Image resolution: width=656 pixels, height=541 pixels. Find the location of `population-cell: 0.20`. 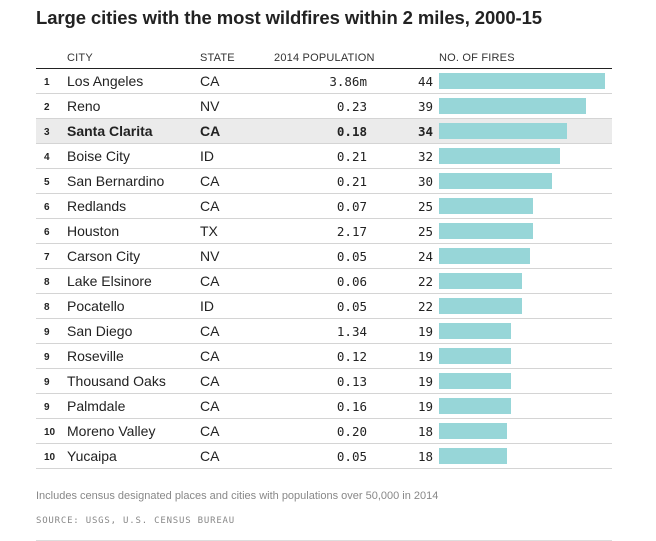

population-cell: 0.20 is located at coordinates (351, 431).